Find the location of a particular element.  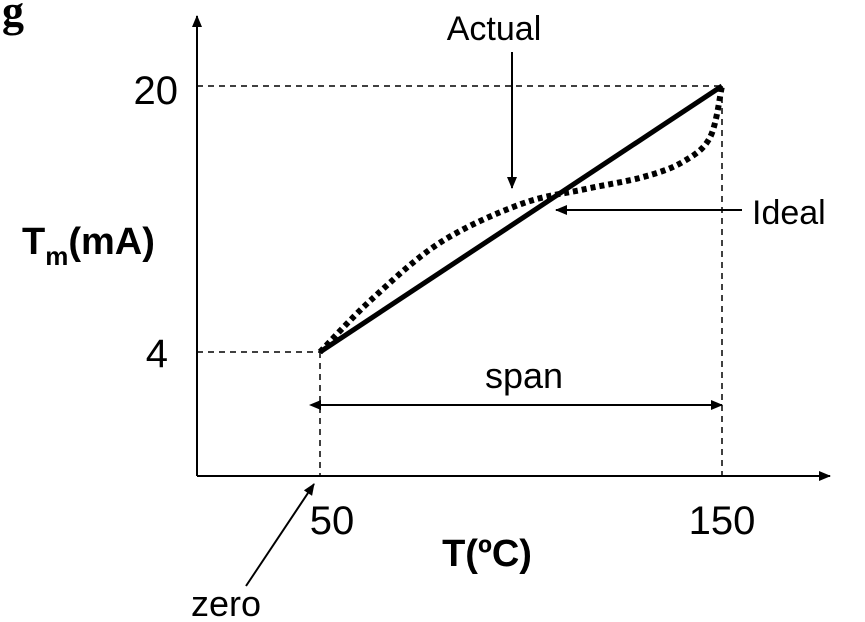

actual-annotation: Actual is located at coordinates (494, 29).